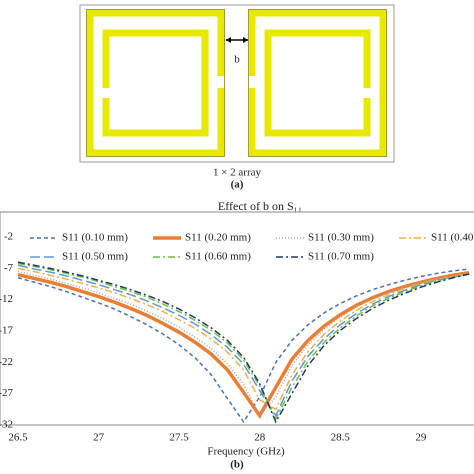 This screenshot has height=474, width=474. Describe the element at coordinates (260, 206) in the screenshot. I see `chart-title: Effect of b on S₁₁` at that location.